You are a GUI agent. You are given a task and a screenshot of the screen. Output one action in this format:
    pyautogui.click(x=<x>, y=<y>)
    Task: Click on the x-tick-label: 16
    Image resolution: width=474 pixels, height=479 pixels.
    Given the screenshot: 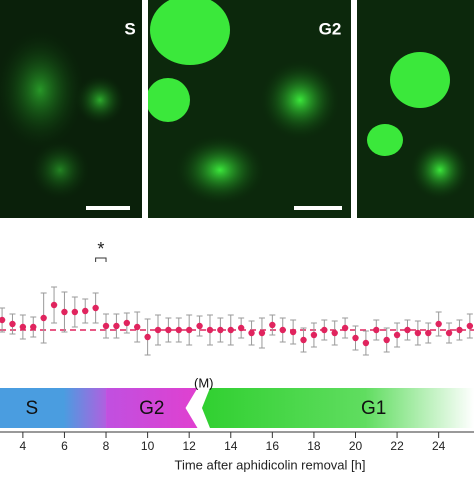 What is the action you would take?
    pyautogui.click(x=273, y=446)
    